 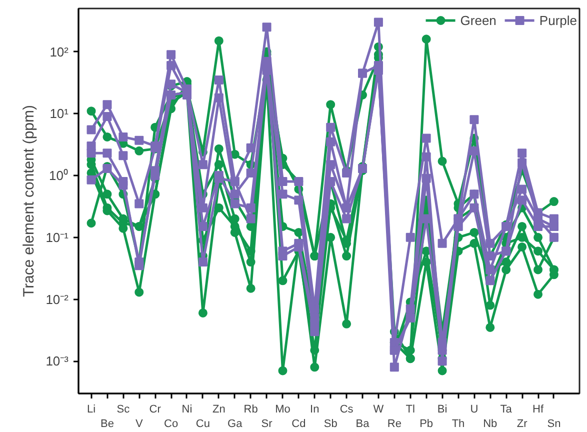 What do you see at coordinates (394, 424) in the screenshot?
I see `x-tick-label: Re` at bounding box center [394, 424].